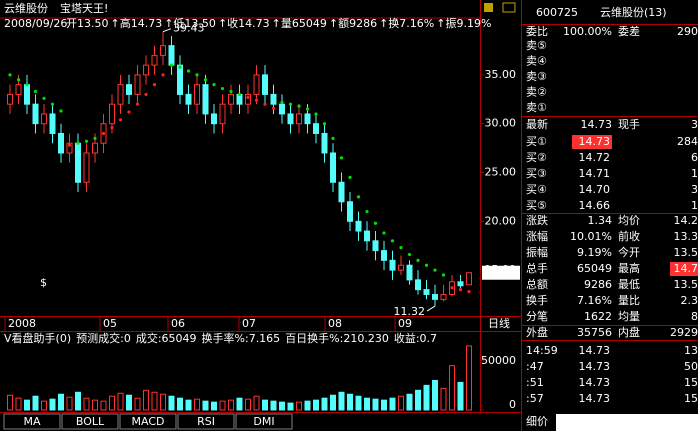  Describe the element at coordinates (598, 284) in the screenshot. I see `panel-value: 9286` at that location.